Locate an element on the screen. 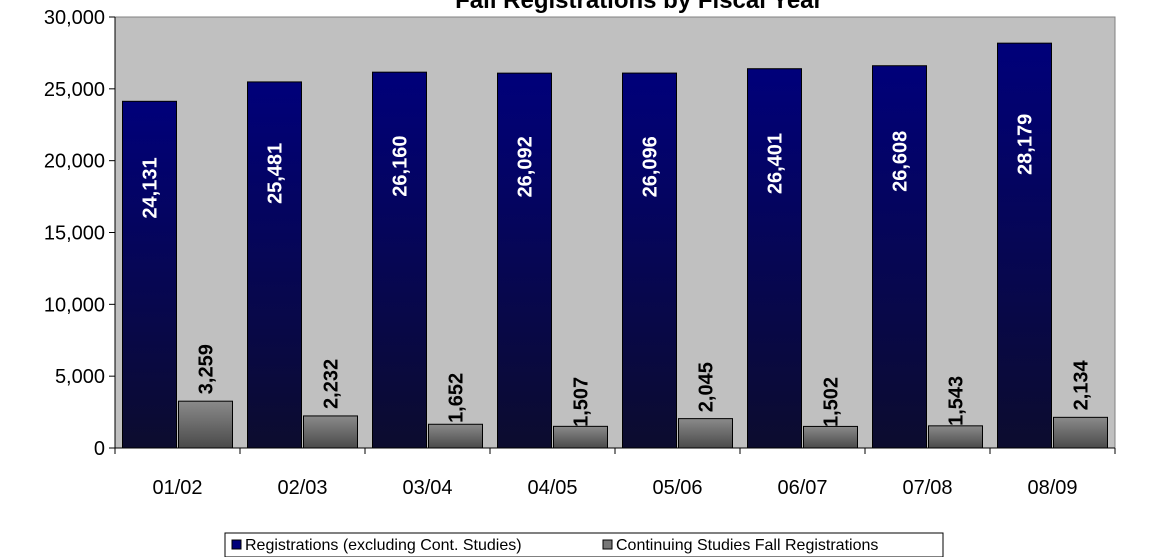 This screenshot has height=557, width=1161. data-label-series-2: 1,652 is located at coordinates (457, 398).